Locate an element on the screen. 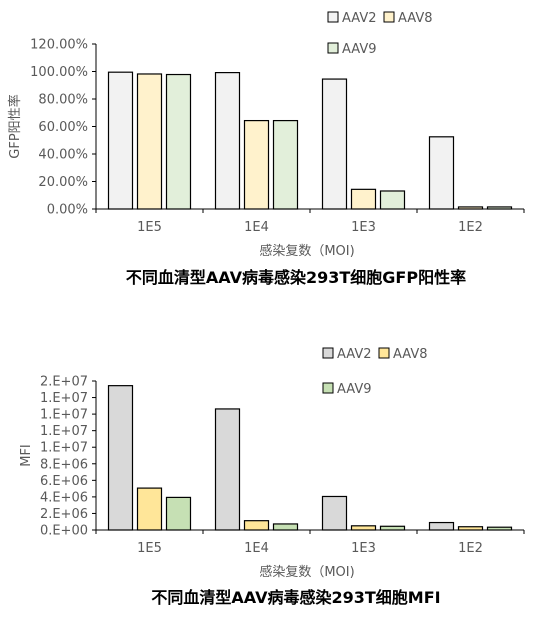  y-tick-label: 0.00% is located at coordinates (67, 210).